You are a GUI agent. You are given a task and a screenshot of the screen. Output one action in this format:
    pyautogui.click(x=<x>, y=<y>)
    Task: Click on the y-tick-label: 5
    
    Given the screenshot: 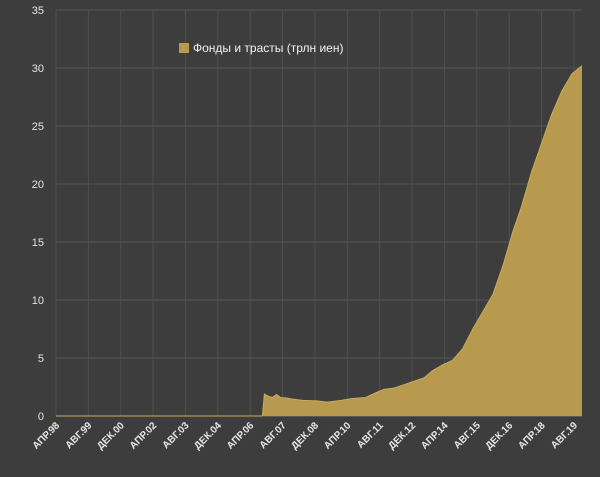 What is the action you would take?
    pyautogui.click(x=41, y=359)
    